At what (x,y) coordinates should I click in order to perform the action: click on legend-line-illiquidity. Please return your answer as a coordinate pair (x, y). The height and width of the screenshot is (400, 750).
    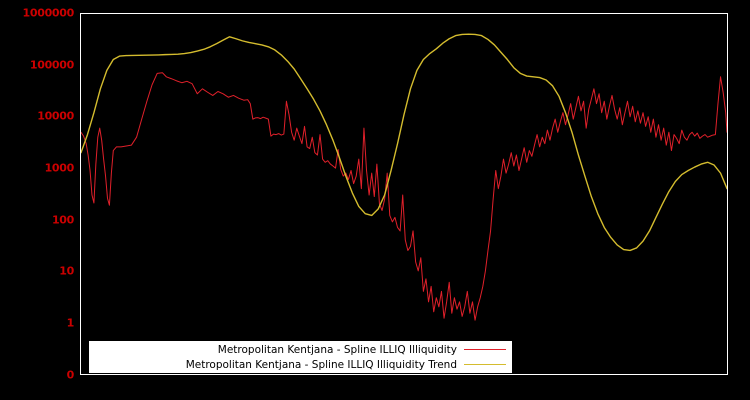
    Looking at the image, I should click on (485, 349).